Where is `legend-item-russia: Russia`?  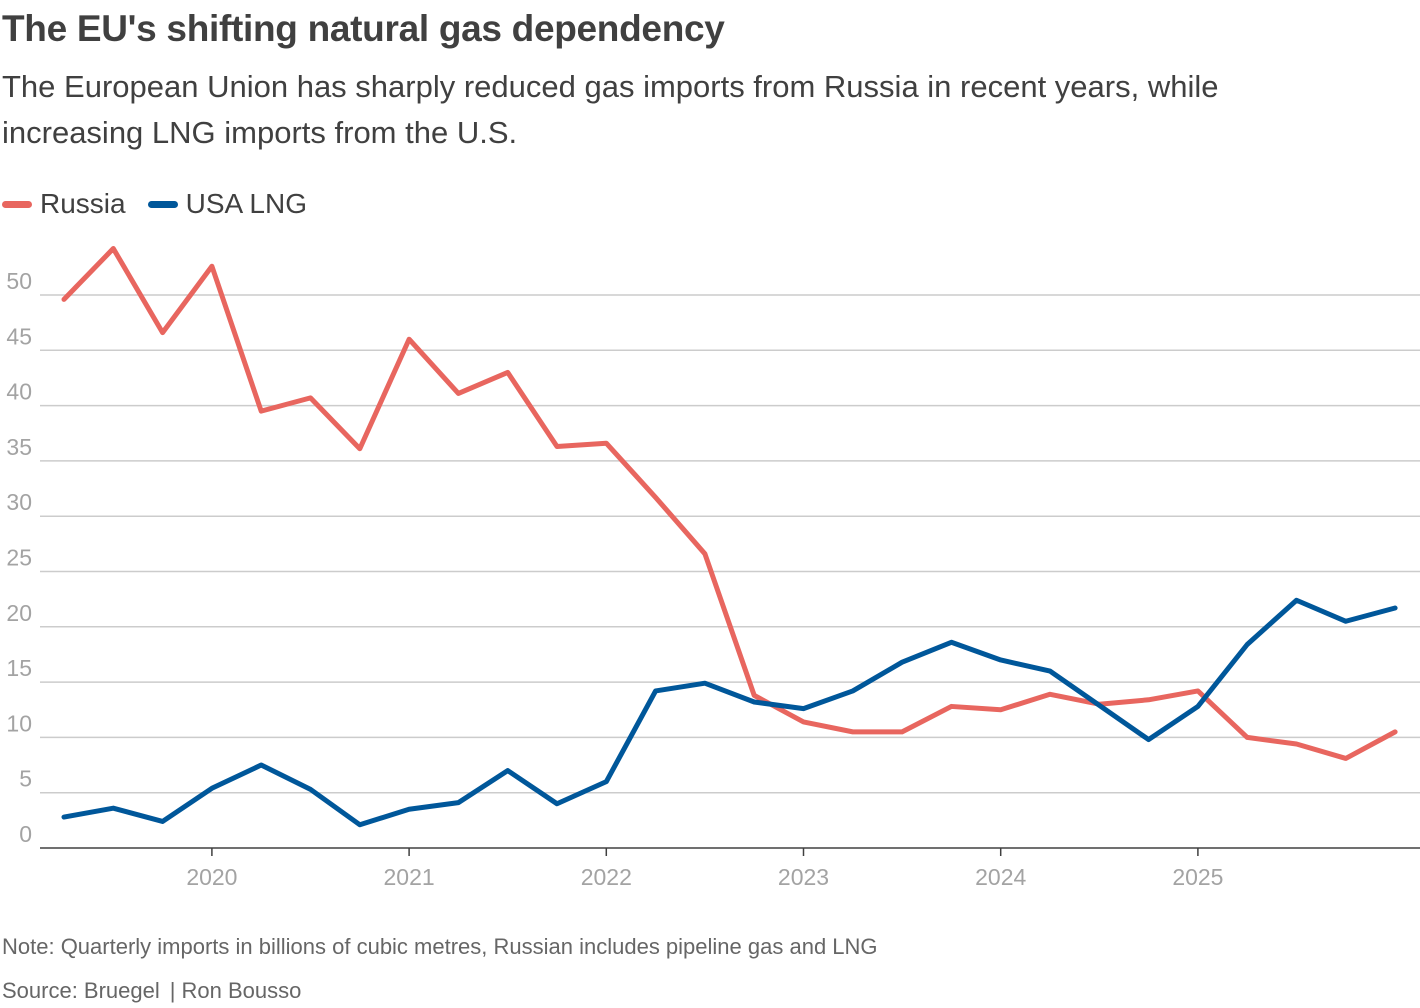
legend-item-russia: Russia is located at coordinates (64, 204).